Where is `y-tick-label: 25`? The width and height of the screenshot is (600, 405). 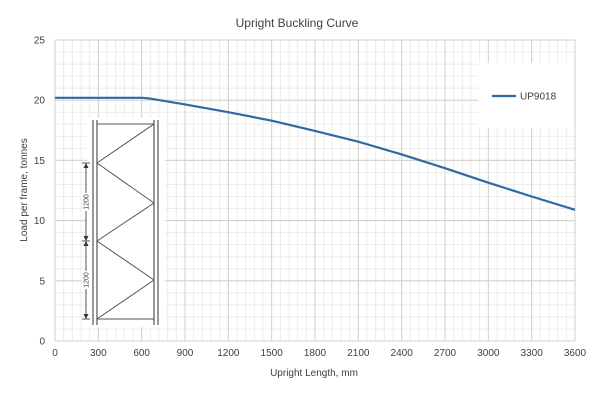
y-tick-label: 25 is located at coordinates (40, 41).